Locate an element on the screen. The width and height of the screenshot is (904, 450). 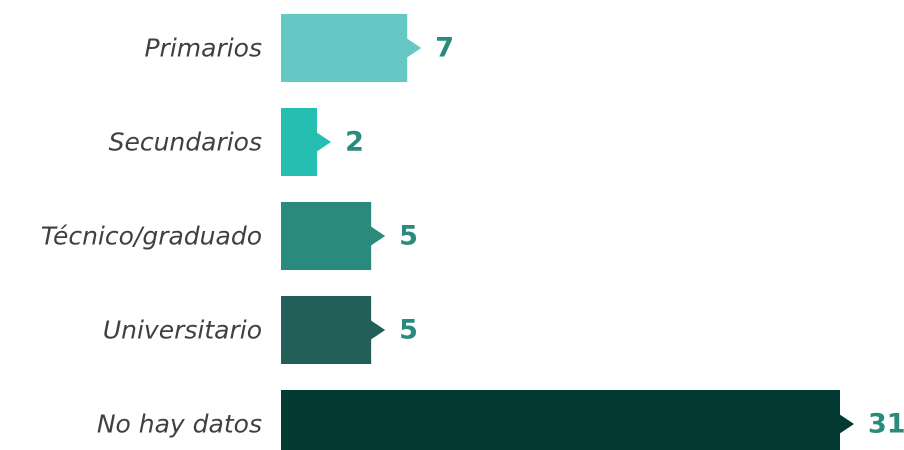
category-label: Secundarios is located at coordinates (185, 142).